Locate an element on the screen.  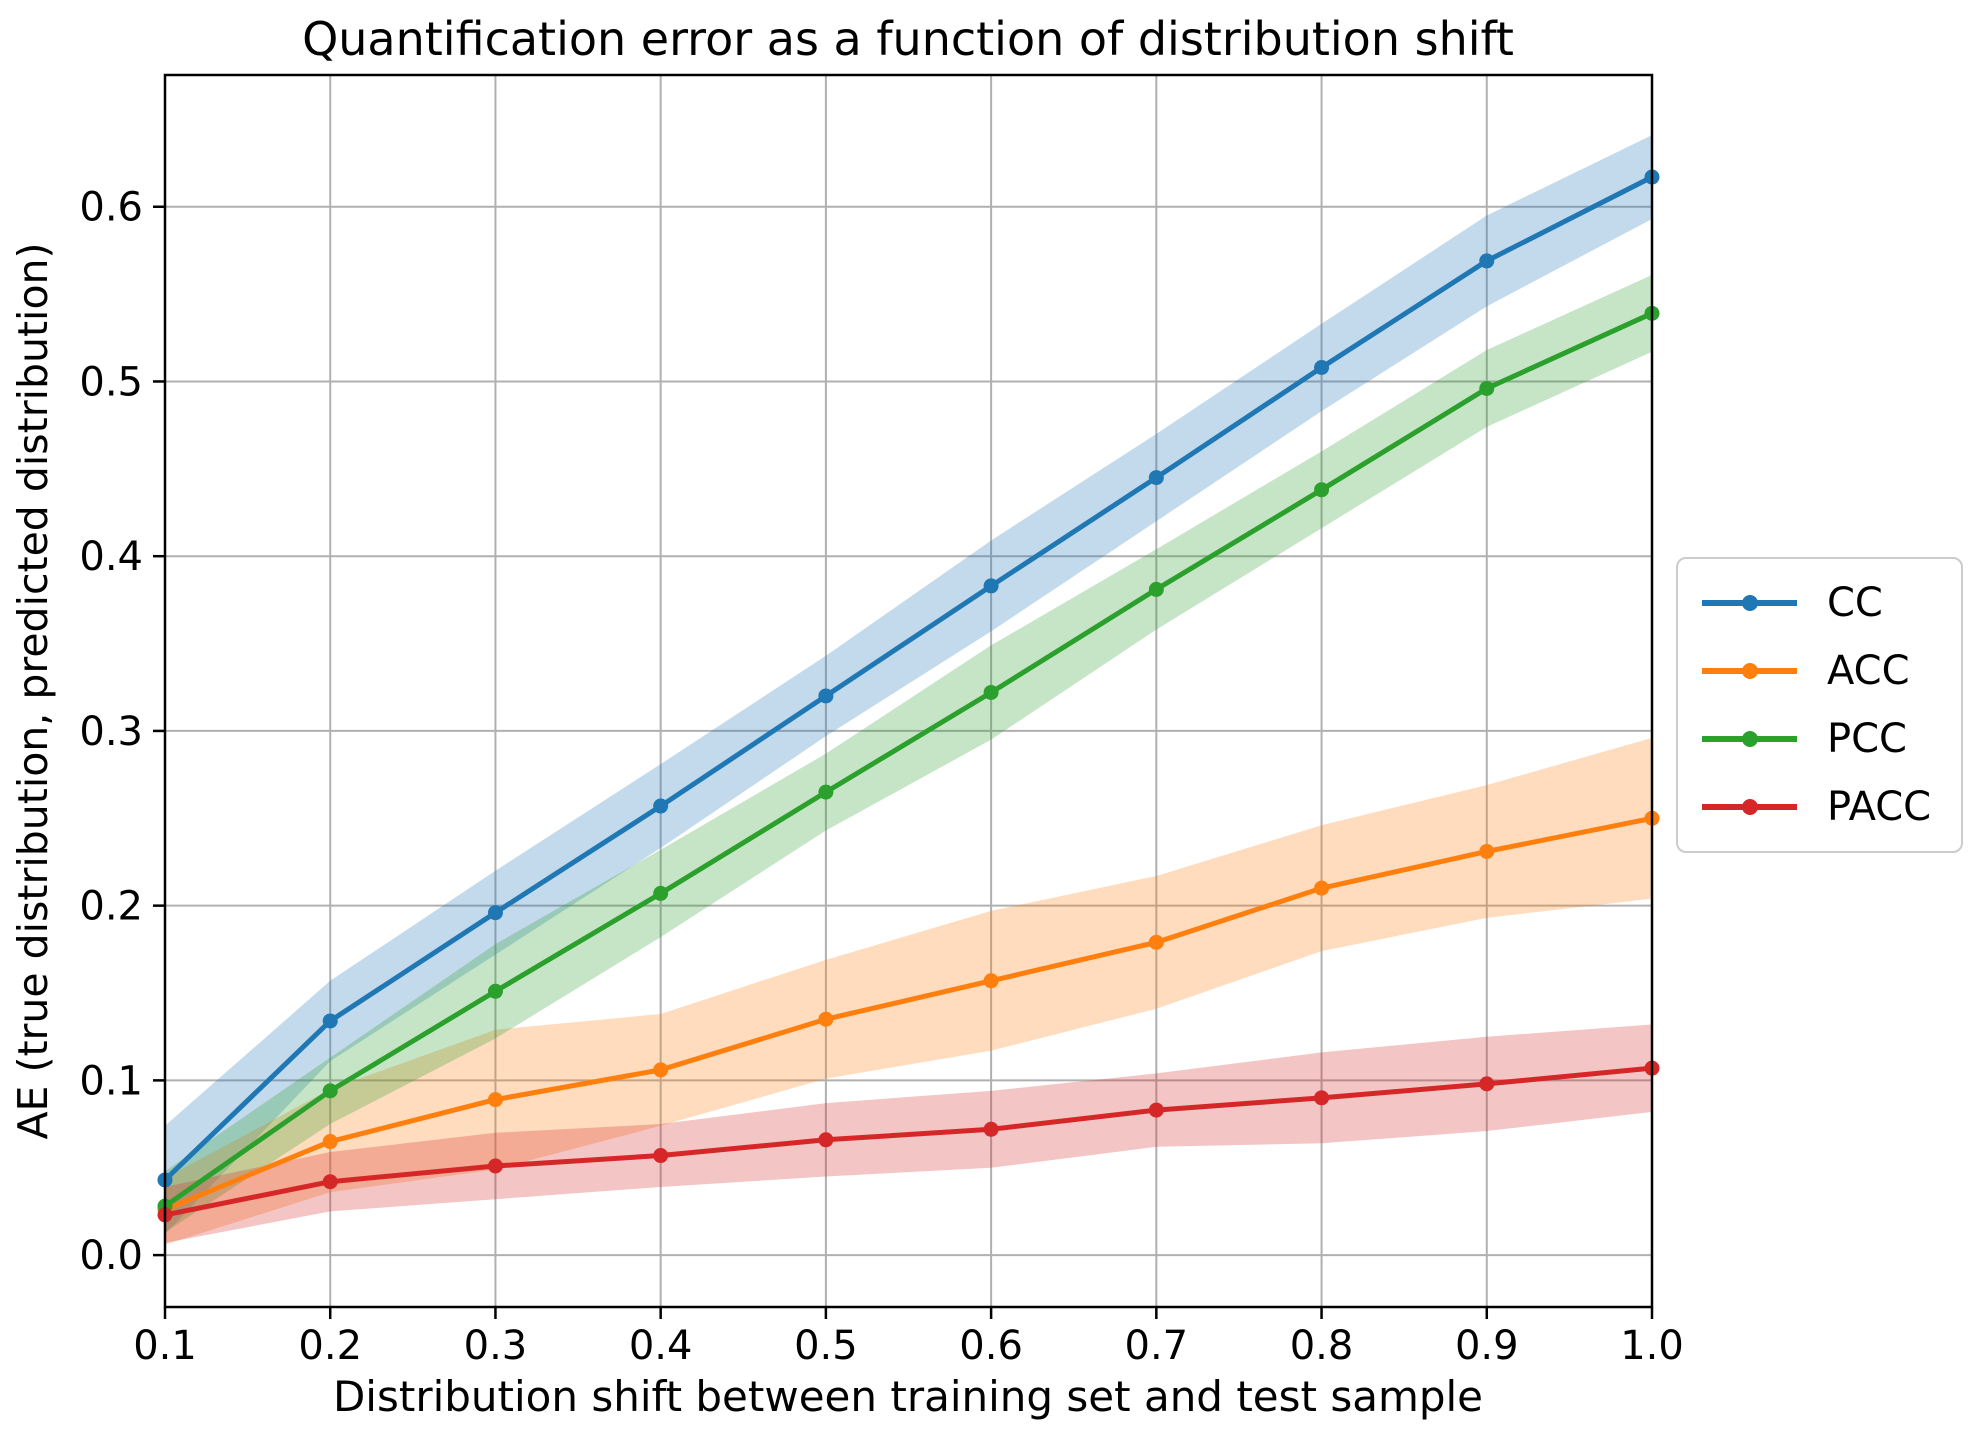
x-tick-label: 0.5 is located at coordinates (826, 1346).